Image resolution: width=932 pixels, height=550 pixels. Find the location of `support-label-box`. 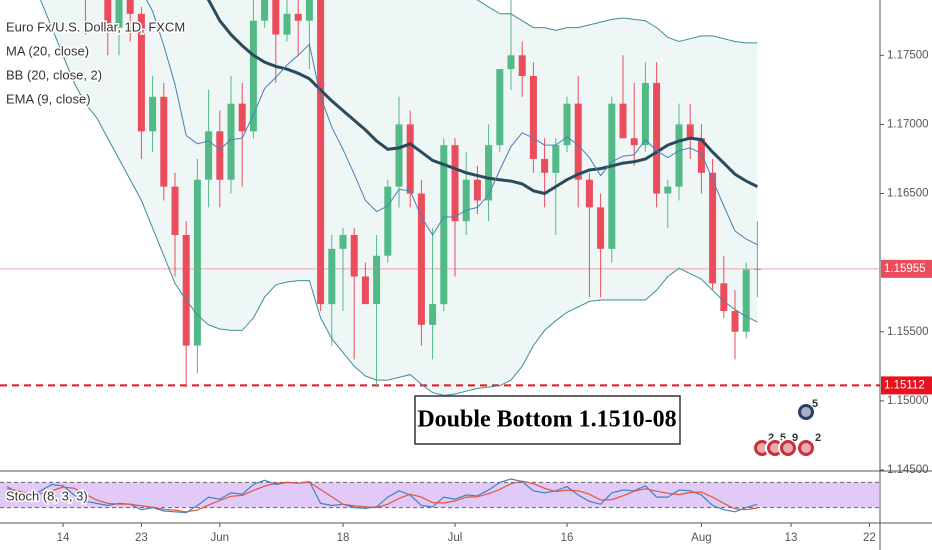

support-label-box is located at coordinates (906, 385).